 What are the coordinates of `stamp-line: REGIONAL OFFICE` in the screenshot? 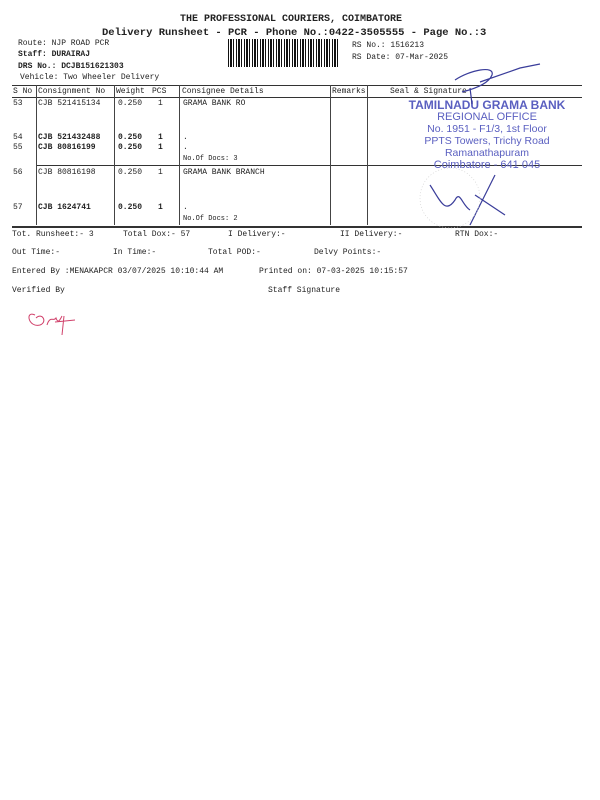 It's located at (487, 117).